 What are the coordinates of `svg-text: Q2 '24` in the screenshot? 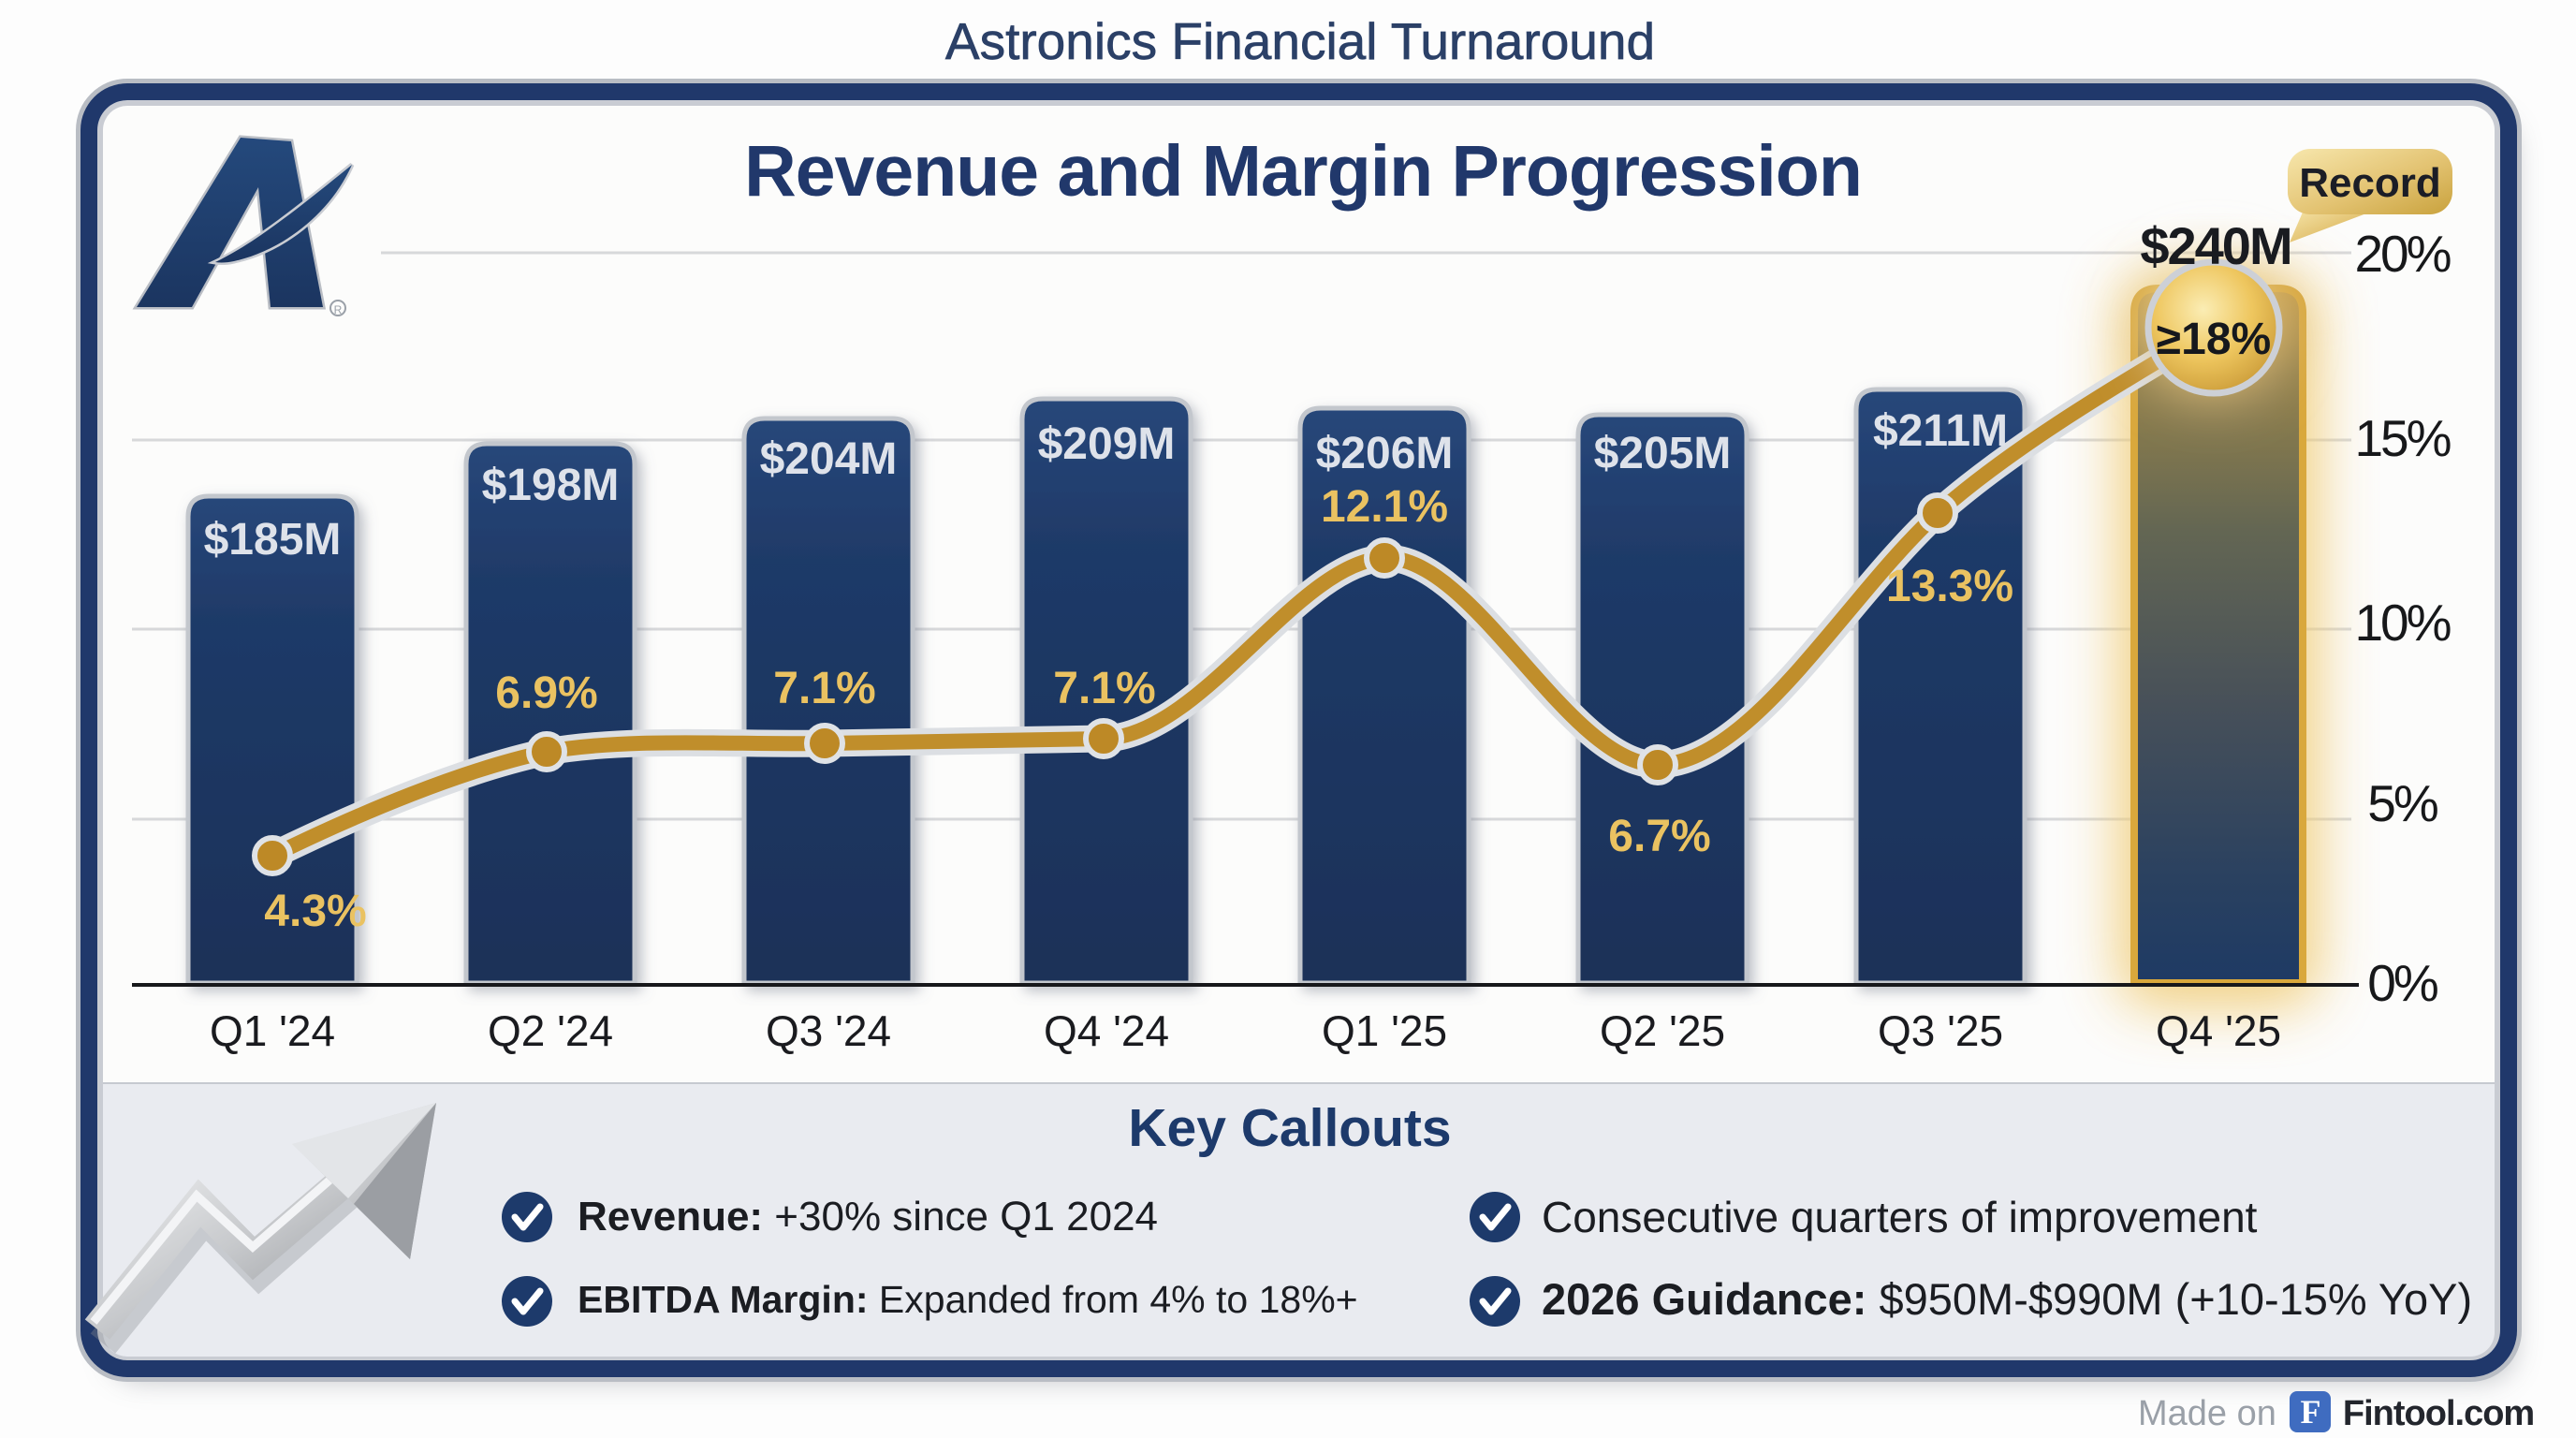 It's located at (550, 1030).